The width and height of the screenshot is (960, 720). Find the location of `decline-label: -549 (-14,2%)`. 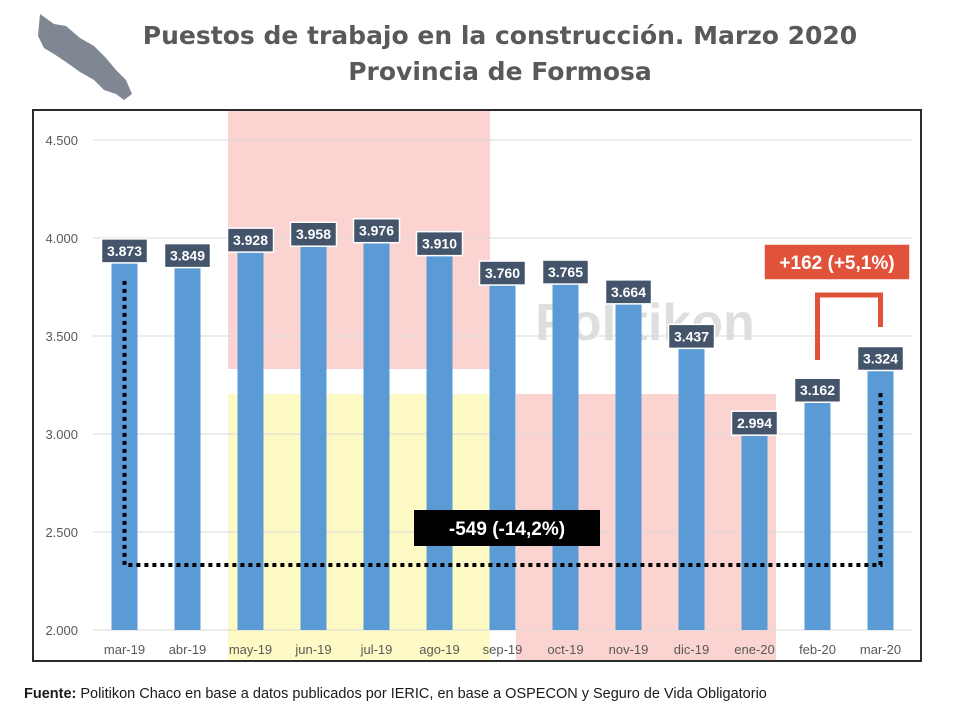

decline-label: -549 (-14,2%) is located at coordinates (507, 529).